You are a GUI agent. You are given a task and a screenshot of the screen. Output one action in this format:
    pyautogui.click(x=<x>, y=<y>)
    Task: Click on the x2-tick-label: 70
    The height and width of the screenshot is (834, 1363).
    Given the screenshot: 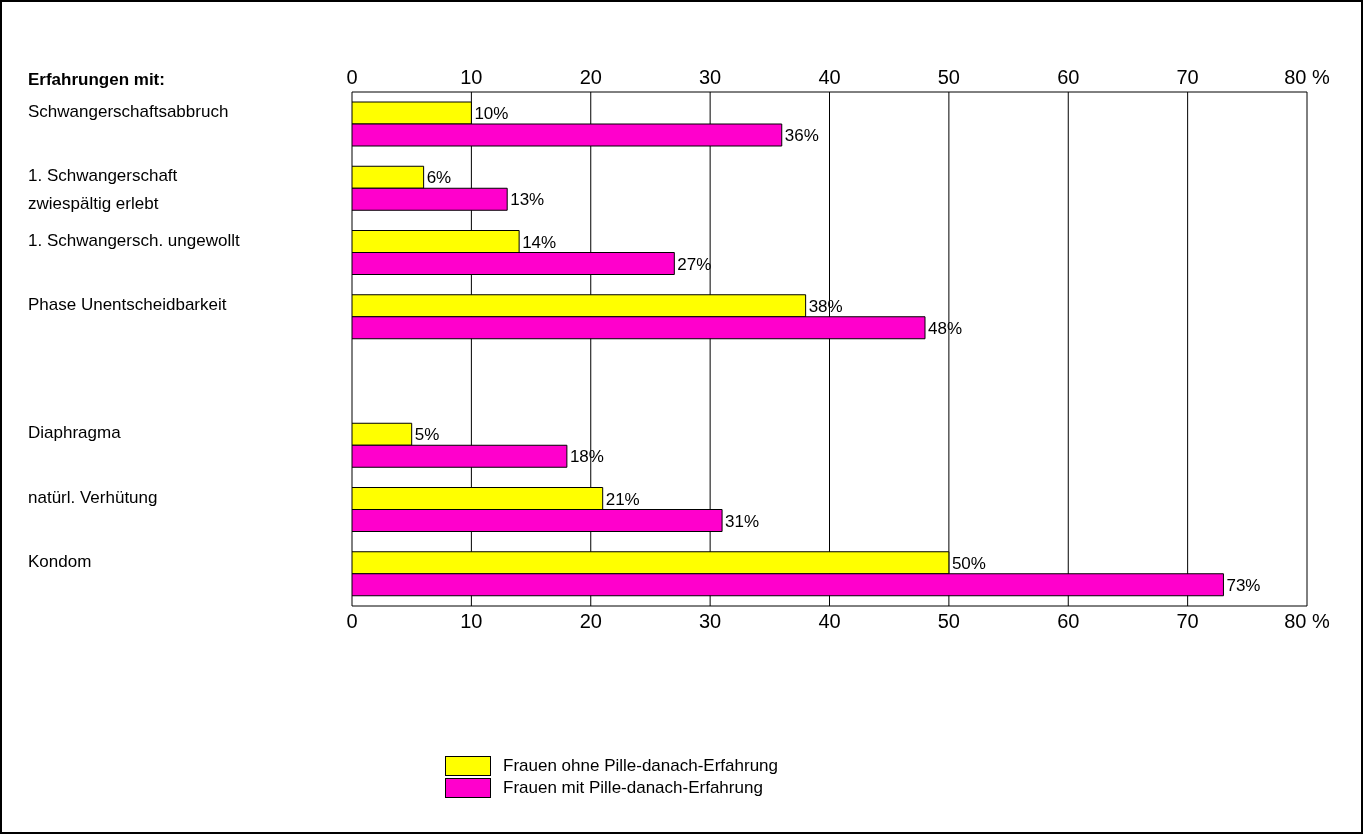 What is the action you would take?
    pyautogui.click(x=1187, y=621)
    